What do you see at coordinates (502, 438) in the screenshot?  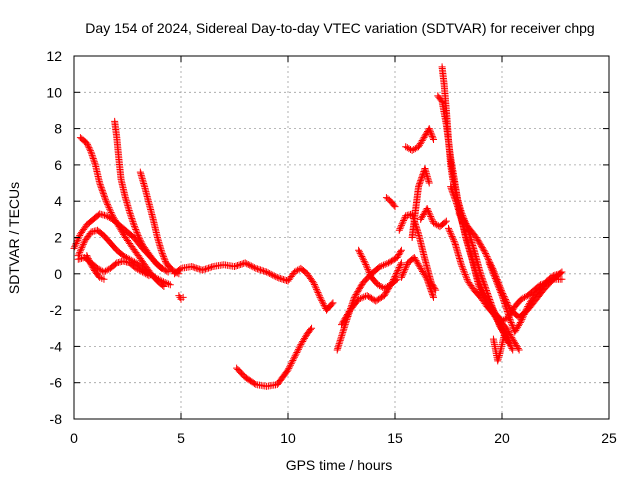 I see `x-tick-label: 20` at bounding box center [502, 438].